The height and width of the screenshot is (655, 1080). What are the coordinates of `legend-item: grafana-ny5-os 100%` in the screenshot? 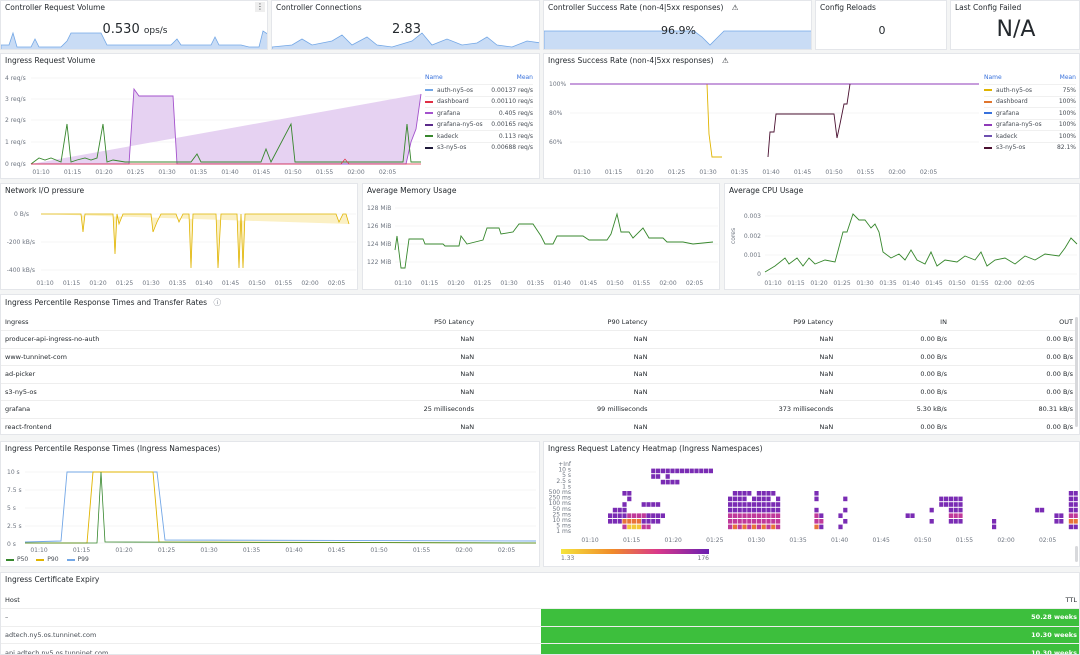 It's located at (1030, 124).